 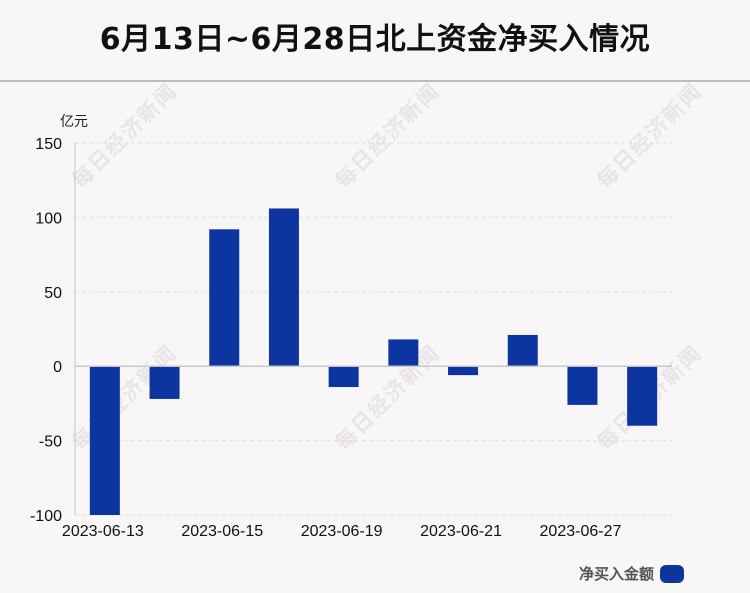 I want to click on legend: 净买入金额, so click(x=631, y=573).